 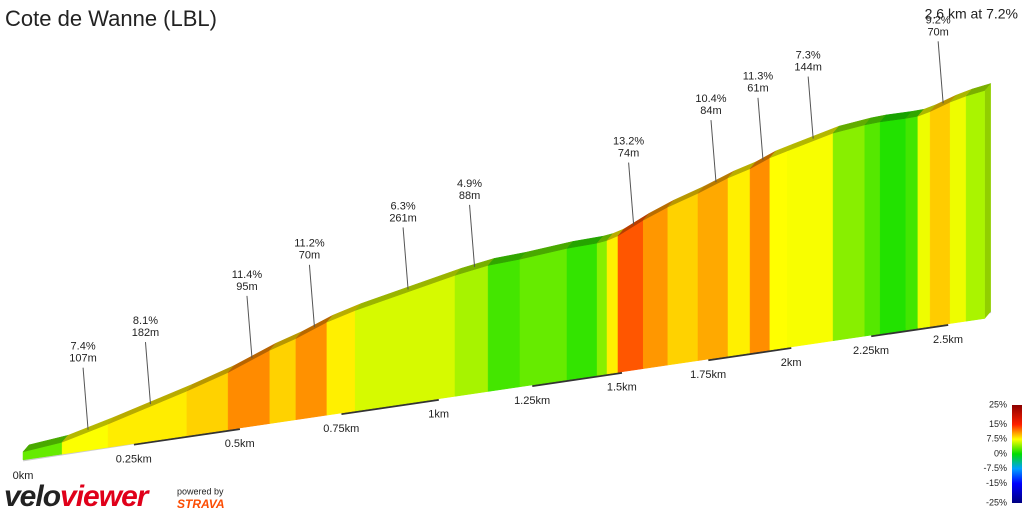 What do you see at coordinates (987, 201) in the screenshot?
I see `segment-end` at bounding box center [987, 201].